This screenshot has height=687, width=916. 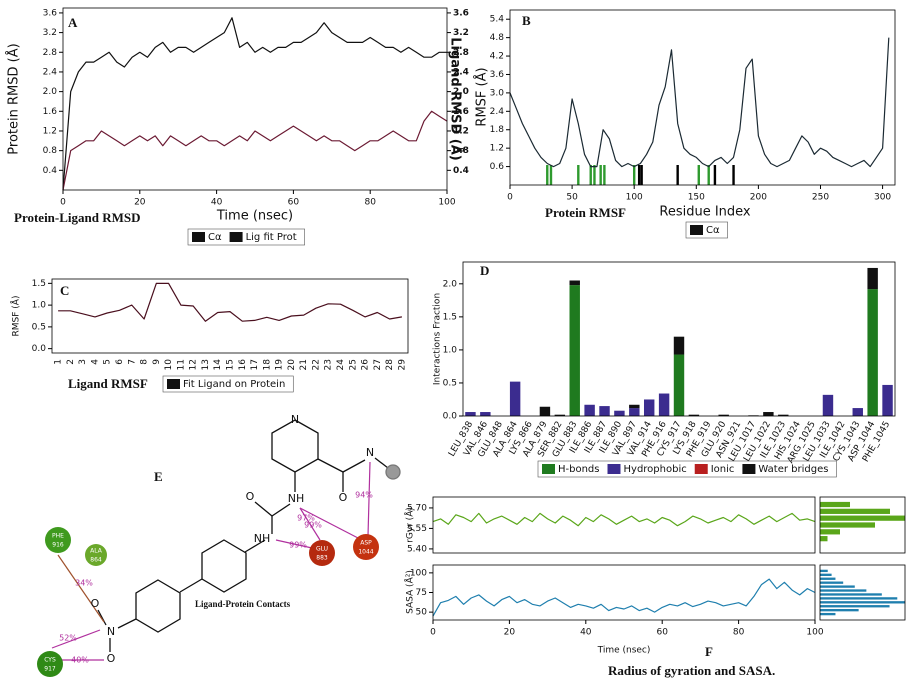 What do you see at coordinates (50, 171) in the screenshot?
I see `y-tick-label: 0.4` at bounding box center [50, 171].